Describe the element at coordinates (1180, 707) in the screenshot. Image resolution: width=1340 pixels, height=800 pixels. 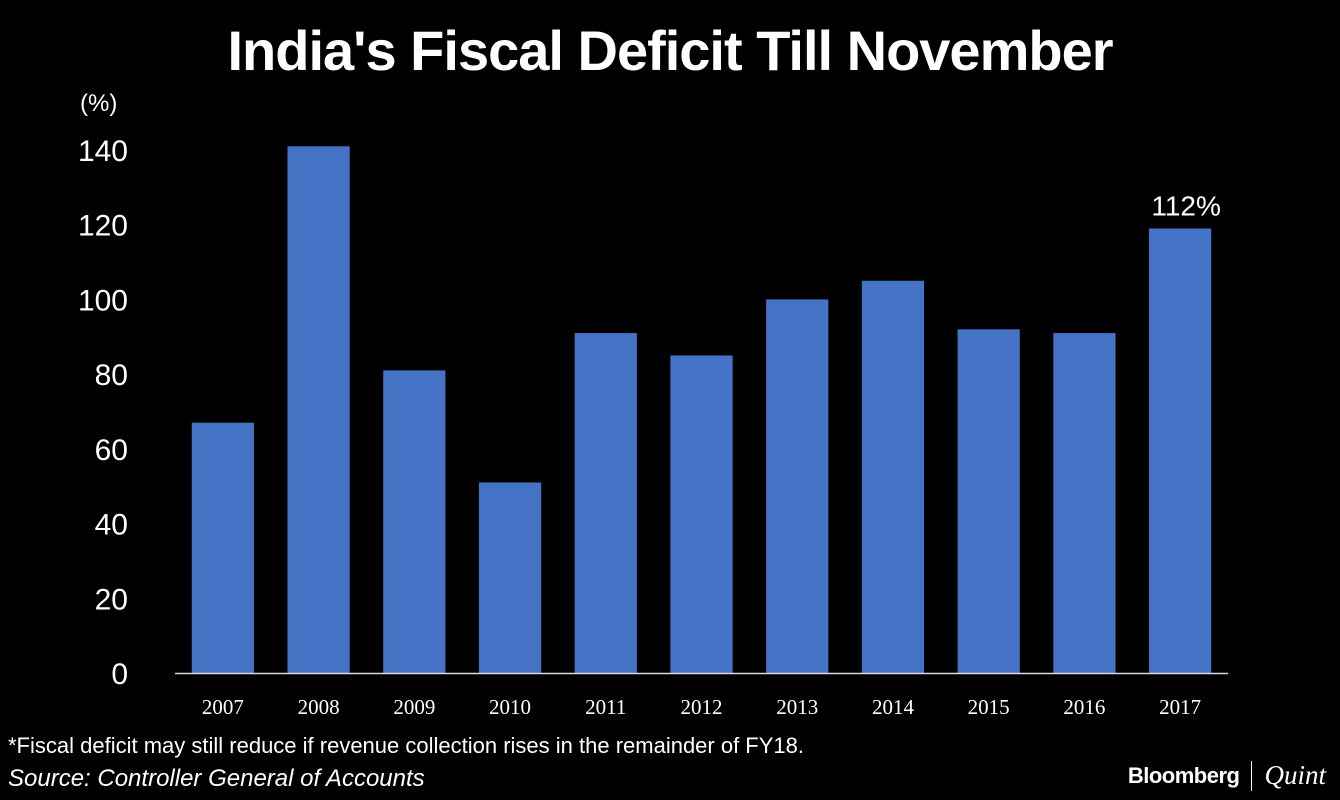
I see `x-tick-label: 2017` at that location.